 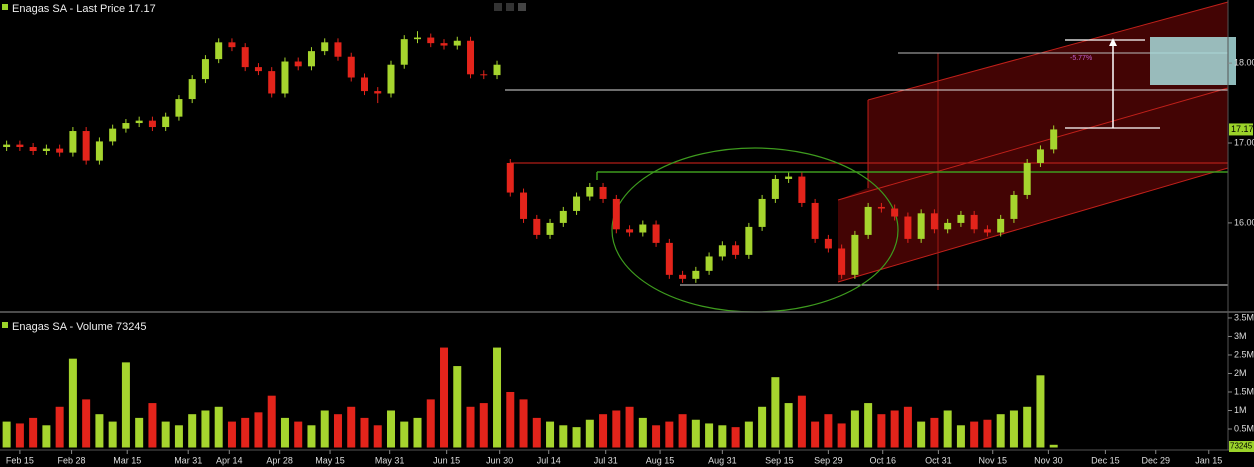 I want to click on last-price-box, so click(x=1241, y=129).